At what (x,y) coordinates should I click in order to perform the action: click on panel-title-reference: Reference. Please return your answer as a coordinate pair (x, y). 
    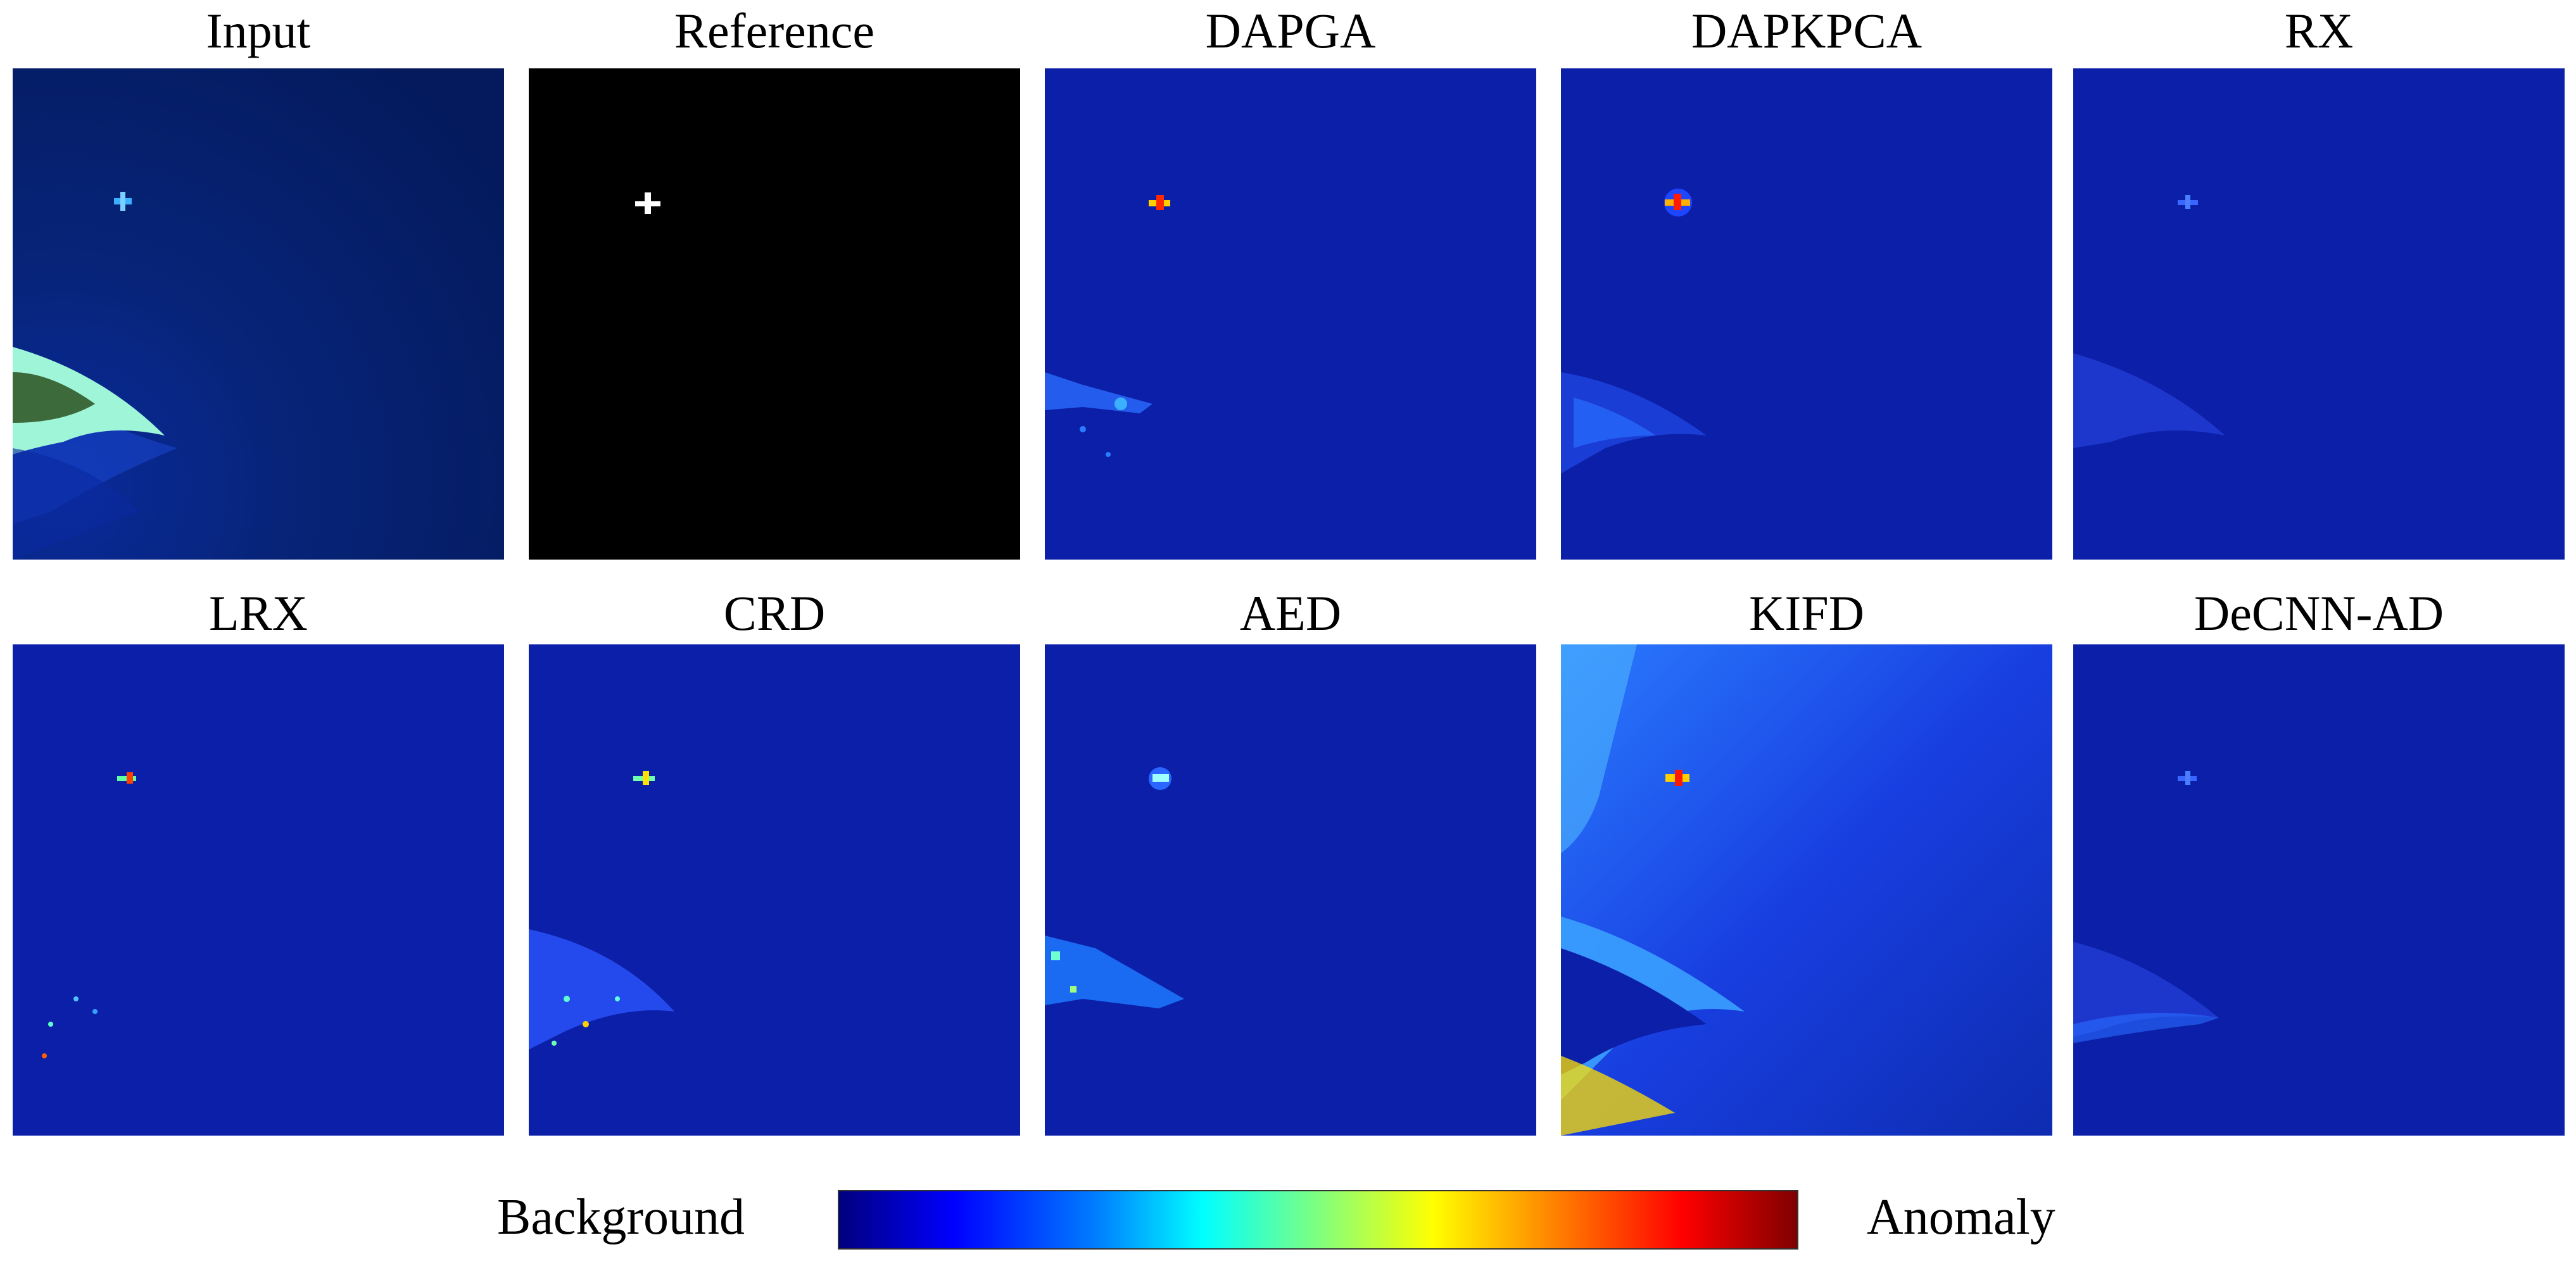
    Looking at the image, I should click on (775, 30).